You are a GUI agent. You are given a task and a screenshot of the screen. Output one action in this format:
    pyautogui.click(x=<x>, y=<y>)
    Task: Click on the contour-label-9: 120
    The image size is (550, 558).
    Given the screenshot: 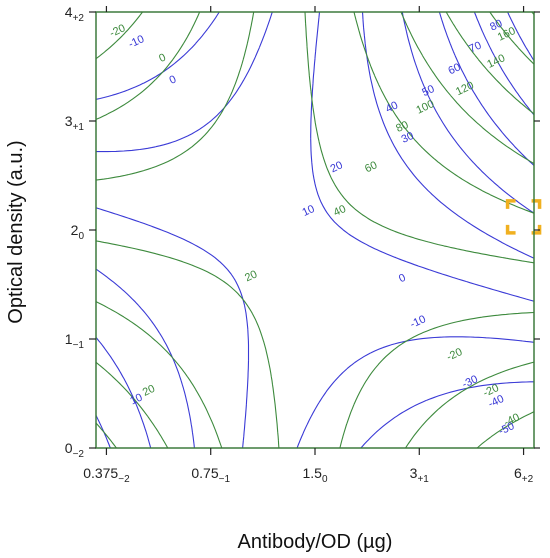 What is the action you would take?
    pyautogui.click(x=465, y=89)
    